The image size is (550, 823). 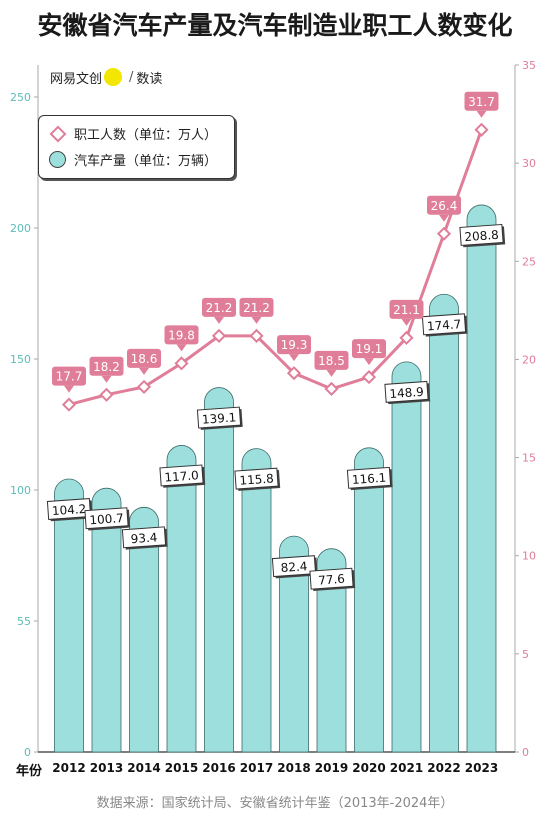 I want to click on diamond-marker-icon, so click(x=58, y=133).